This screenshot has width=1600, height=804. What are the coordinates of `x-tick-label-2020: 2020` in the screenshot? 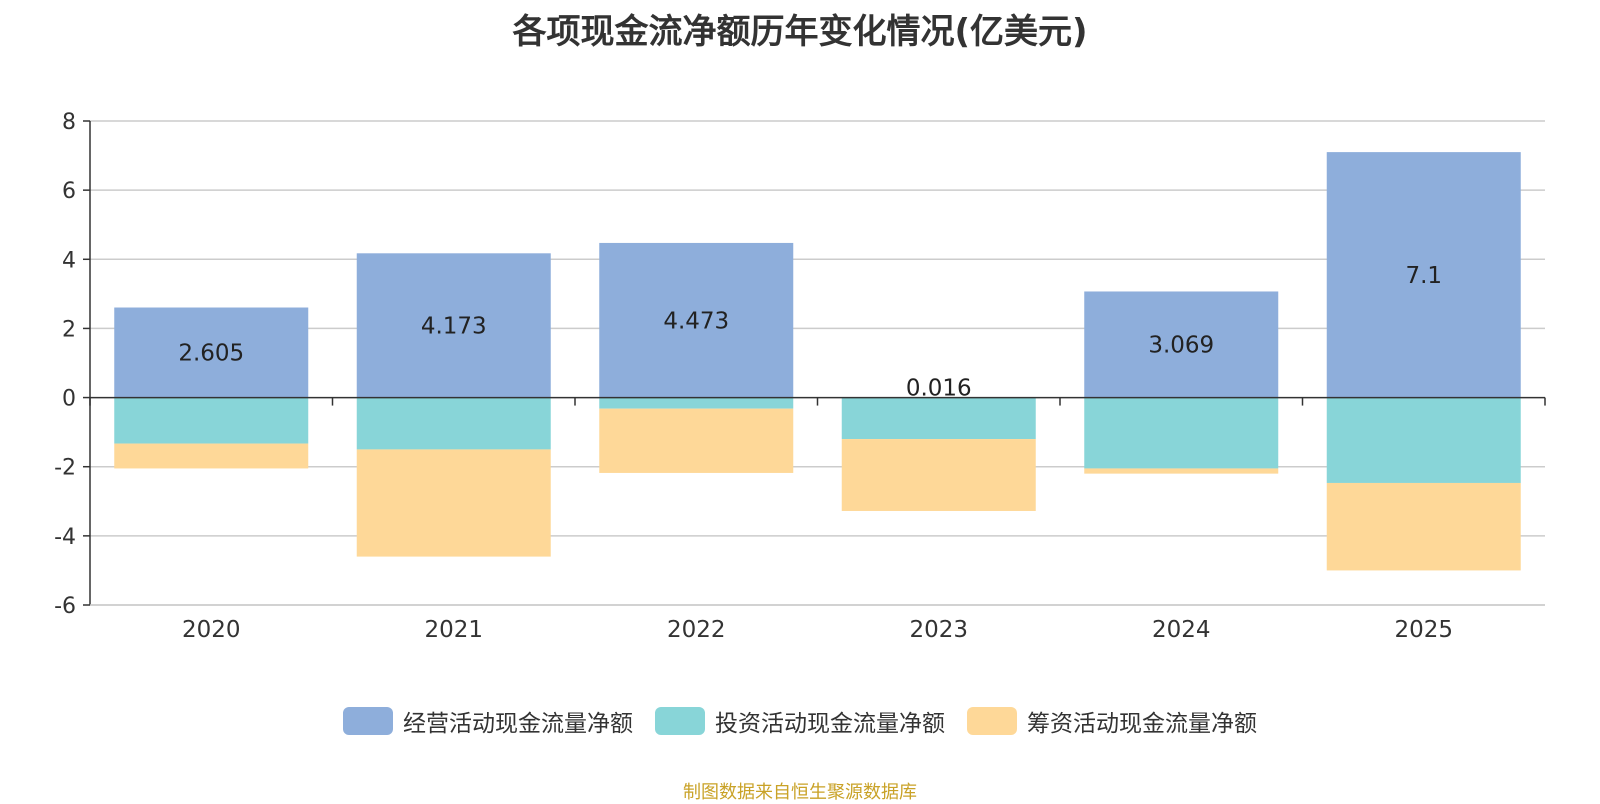 It's located at (211, 630).